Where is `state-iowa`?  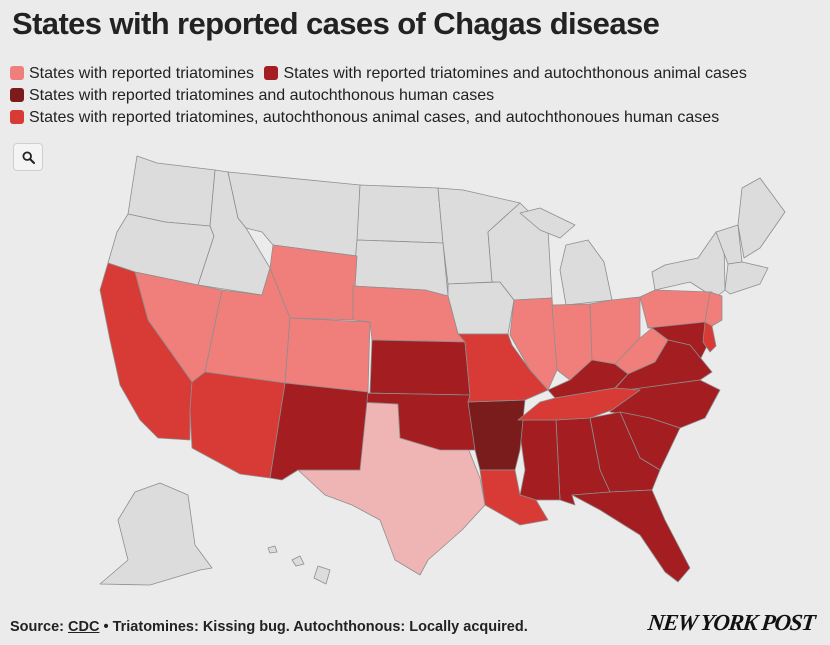 state-iowa is located at coordinates (481, 308).